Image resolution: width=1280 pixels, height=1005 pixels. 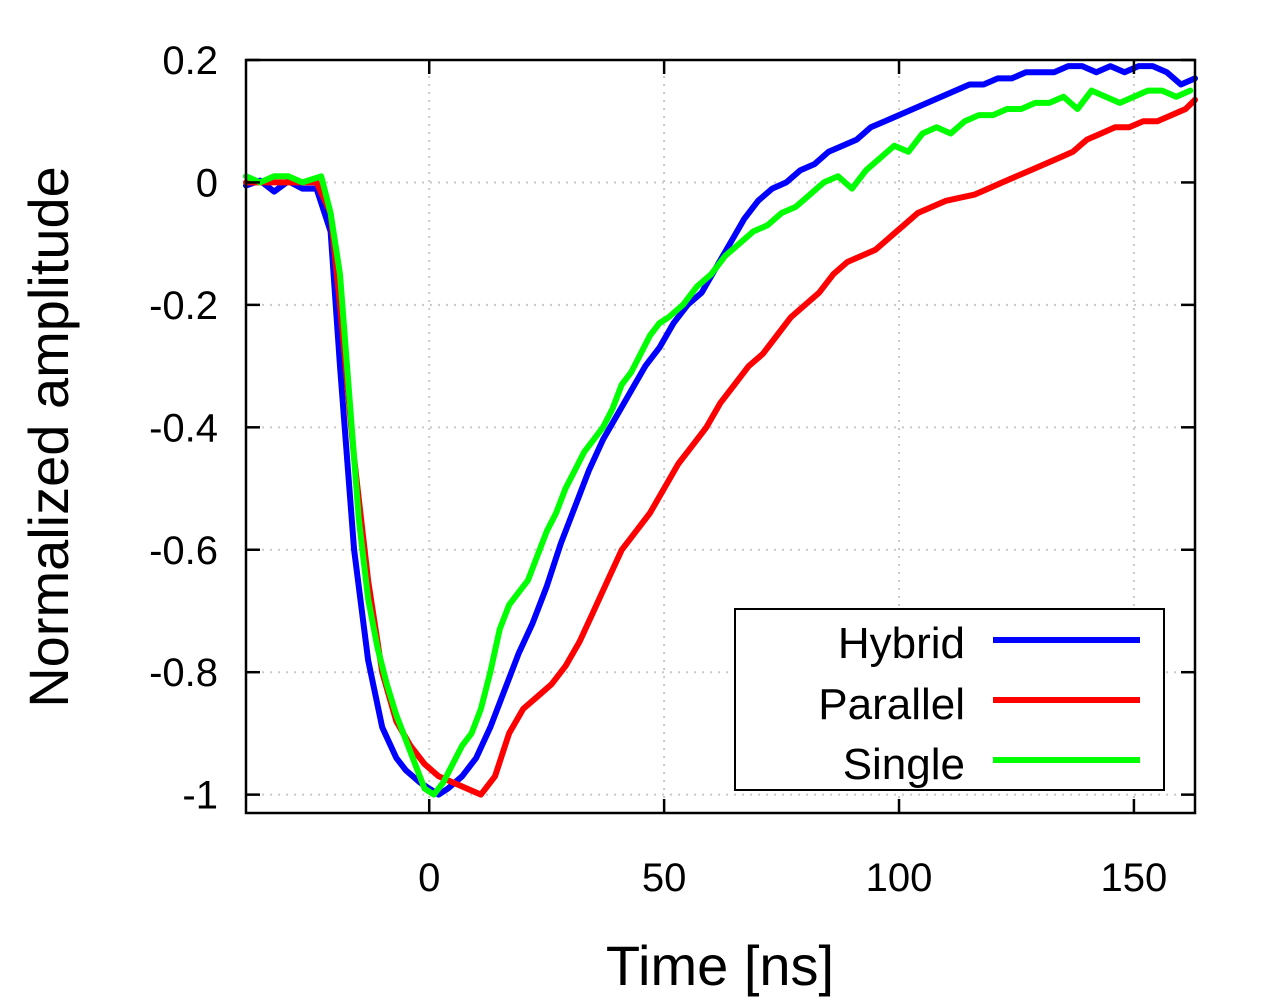 I want to click on y-axis-title: Normalized amplitude, so click(x=48, y=437).